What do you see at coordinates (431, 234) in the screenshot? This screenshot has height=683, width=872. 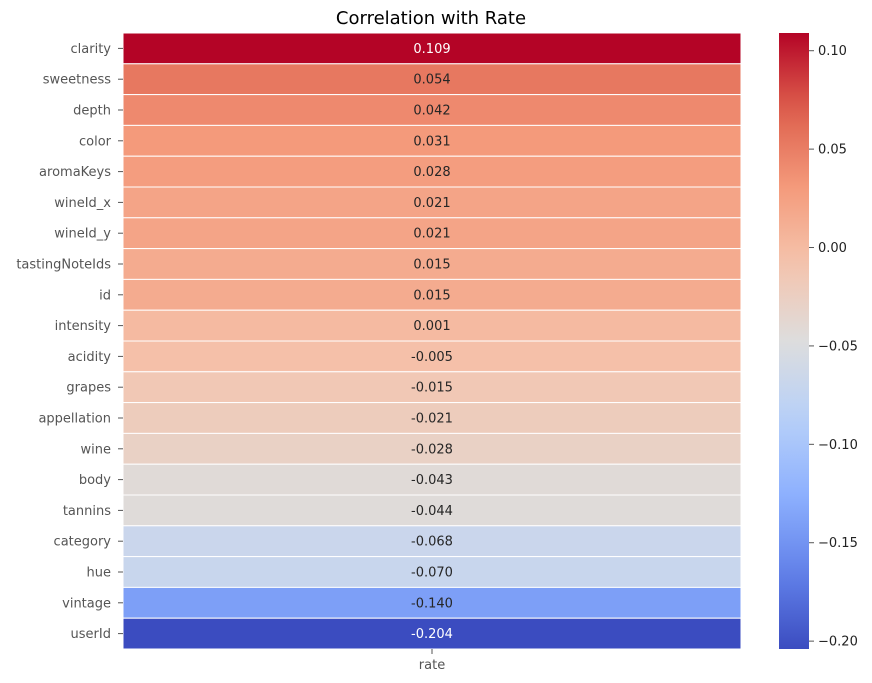 I see `cell-value-wineid-y: 0.021` at bounding box center [431, 234].